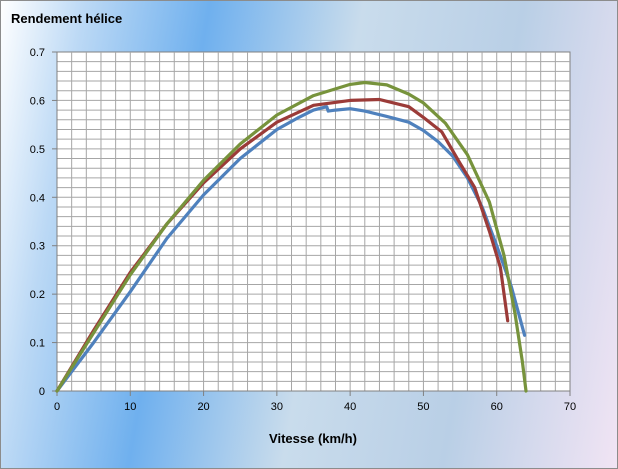 The image size is (618, 469). Describe the element at coordinates (57, 407) in the screenshot. I see `x-tick-label: 0` at that location.